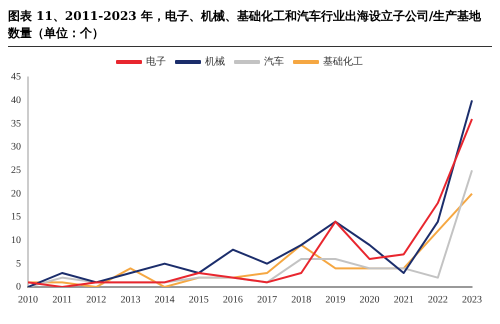 The image size is (500, 324). I want to click on legend-label: 机械, so click(215, 62).